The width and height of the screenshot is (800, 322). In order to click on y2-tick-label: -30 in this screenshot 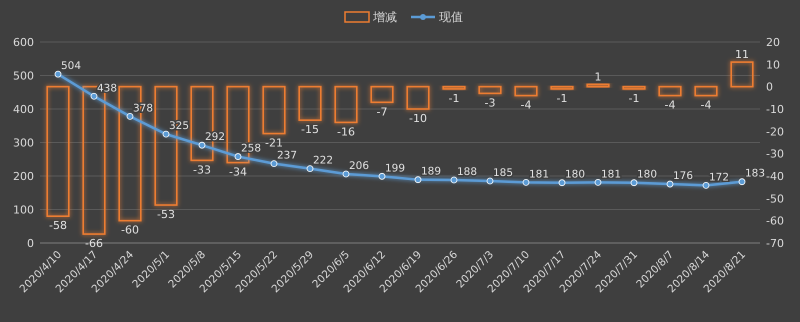, I will do `click(775, 154)`.